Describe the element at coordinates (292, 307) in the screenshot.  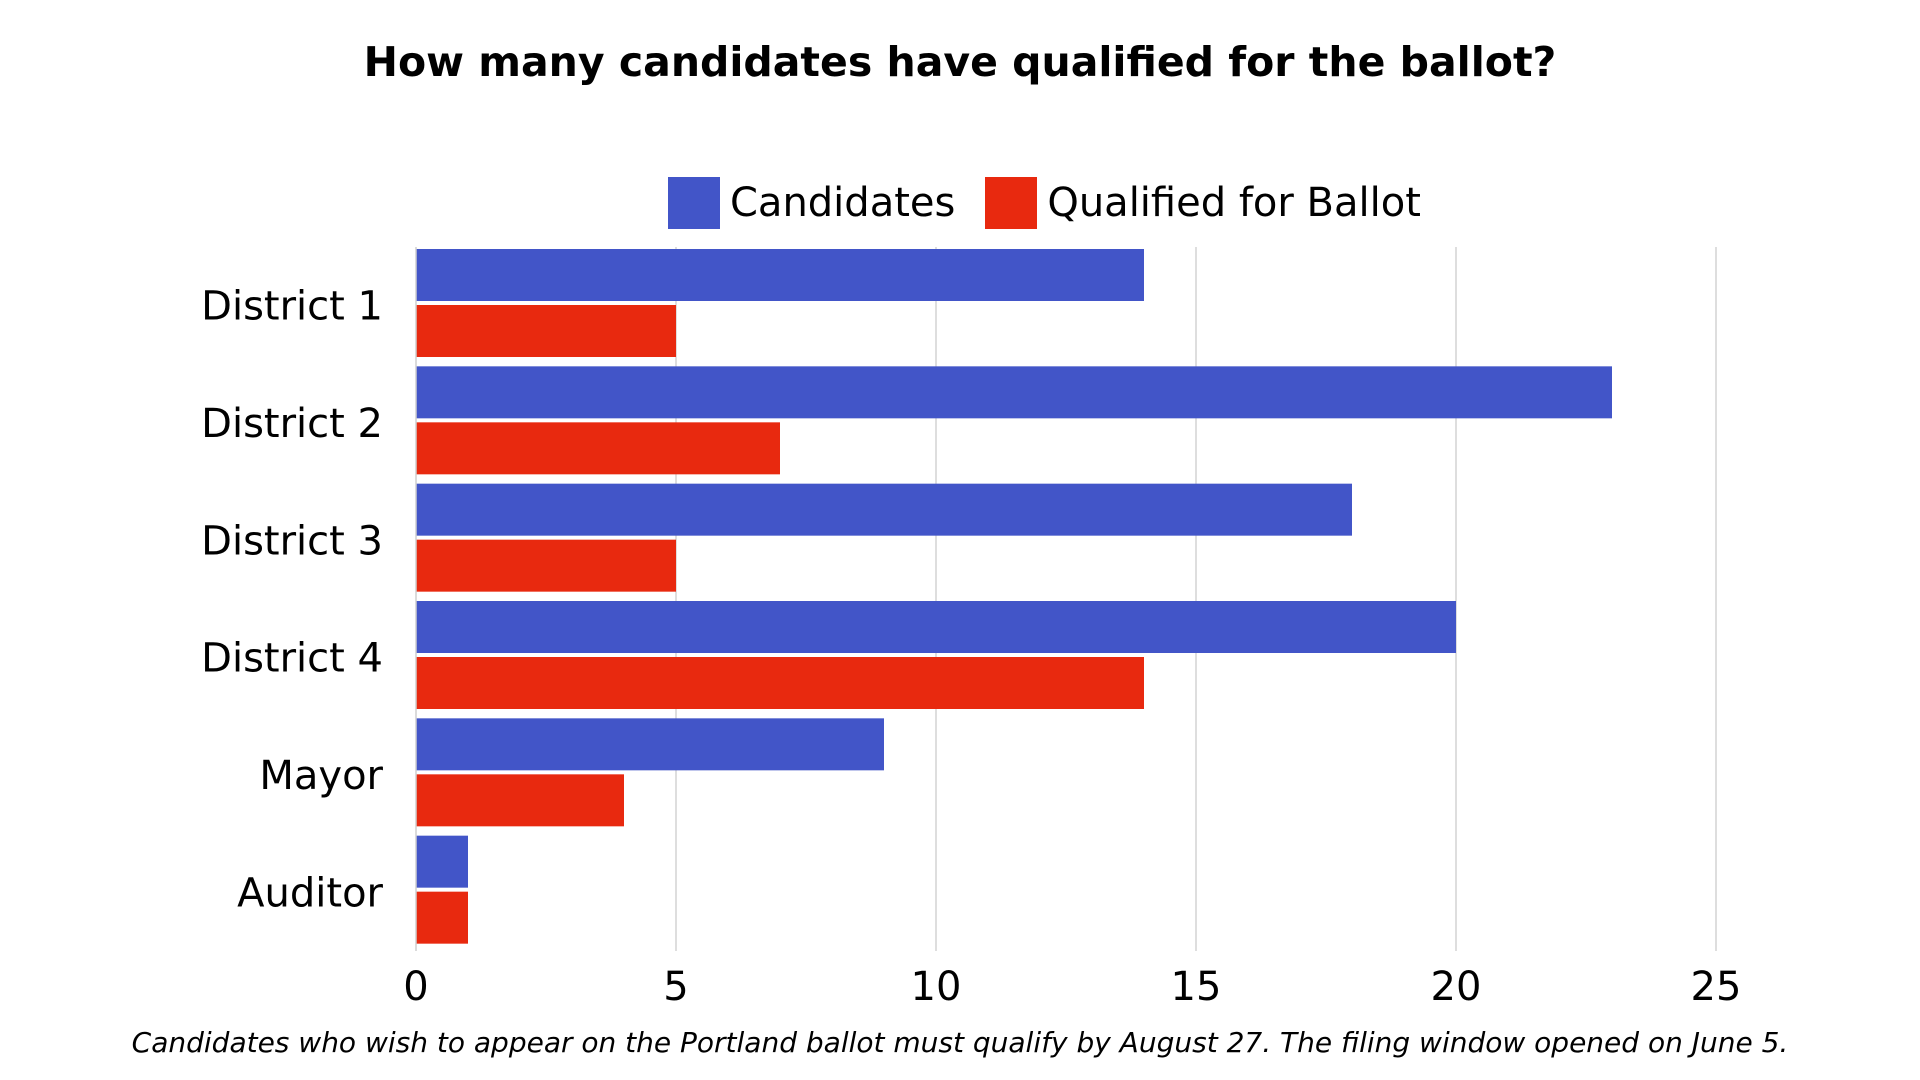
I see `category-label: District 1` at that location.